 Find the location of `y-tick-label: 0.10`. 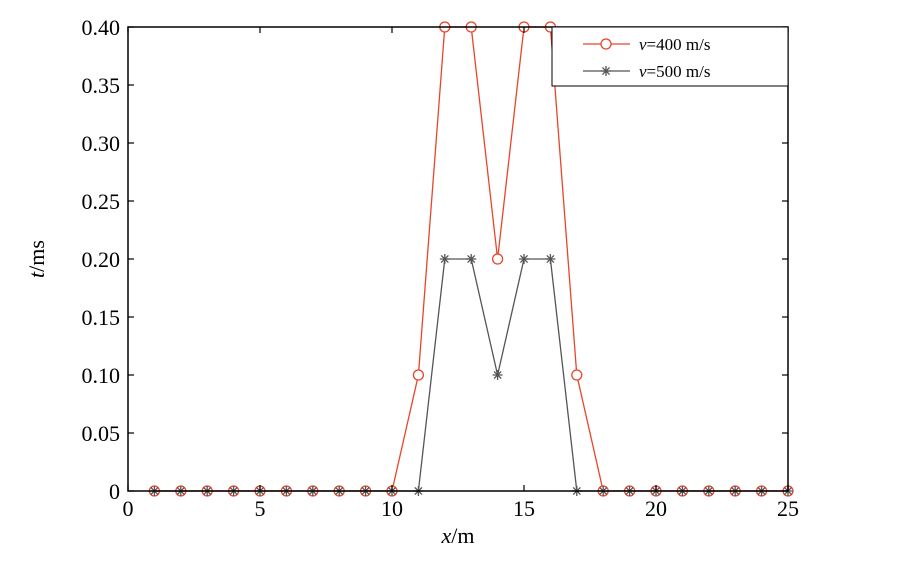

y-tick-label: 0.10 is located at coordinates (101, 375).